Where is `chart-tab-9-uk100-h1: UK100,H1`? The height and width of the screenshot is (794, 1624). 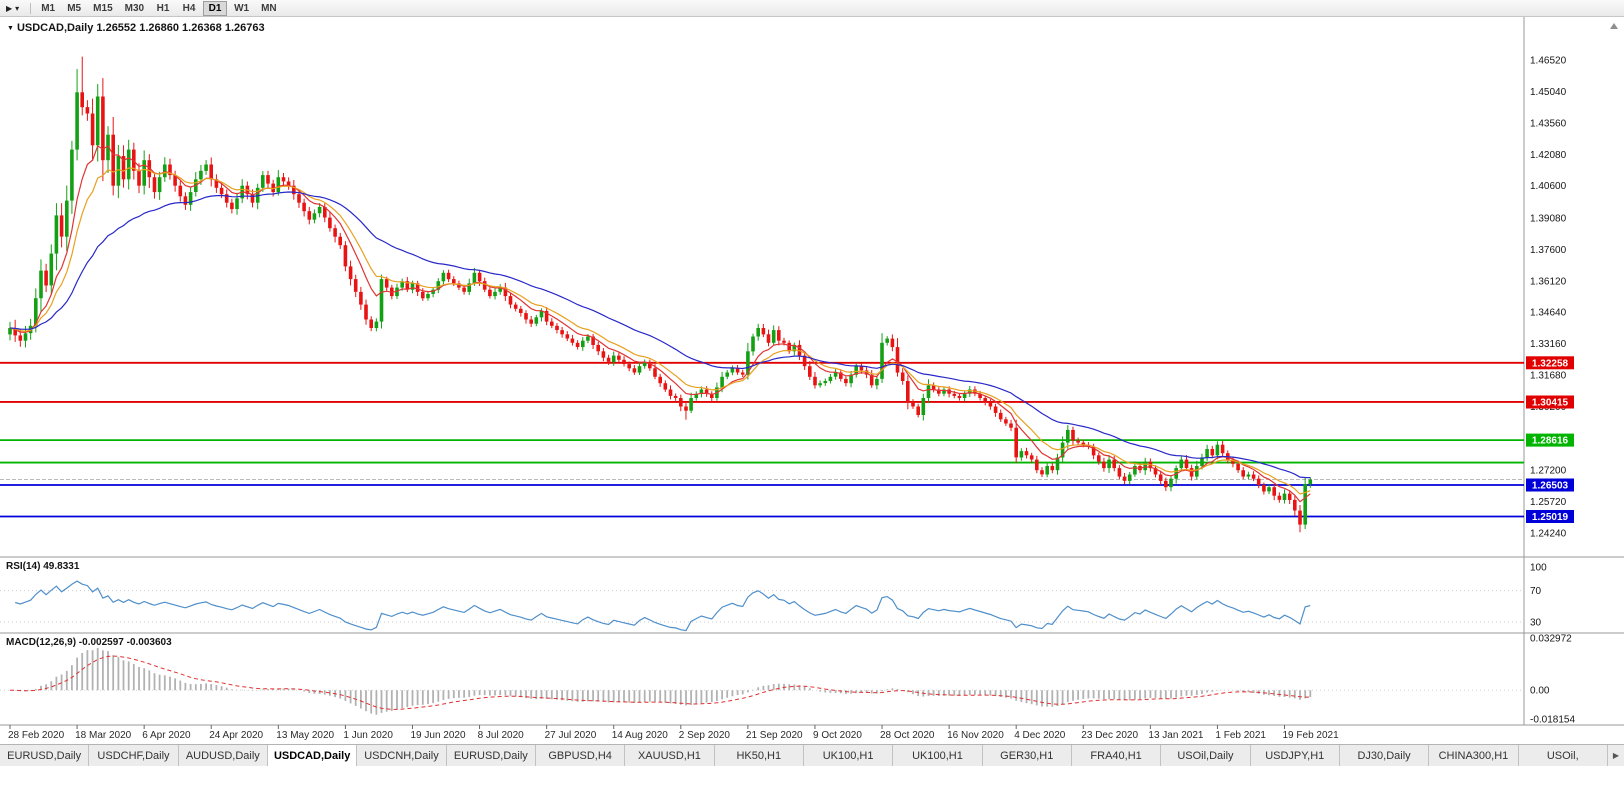 chart-tab-9-uk100-h1: UK100,H1 is located at coordinates (848, 755).